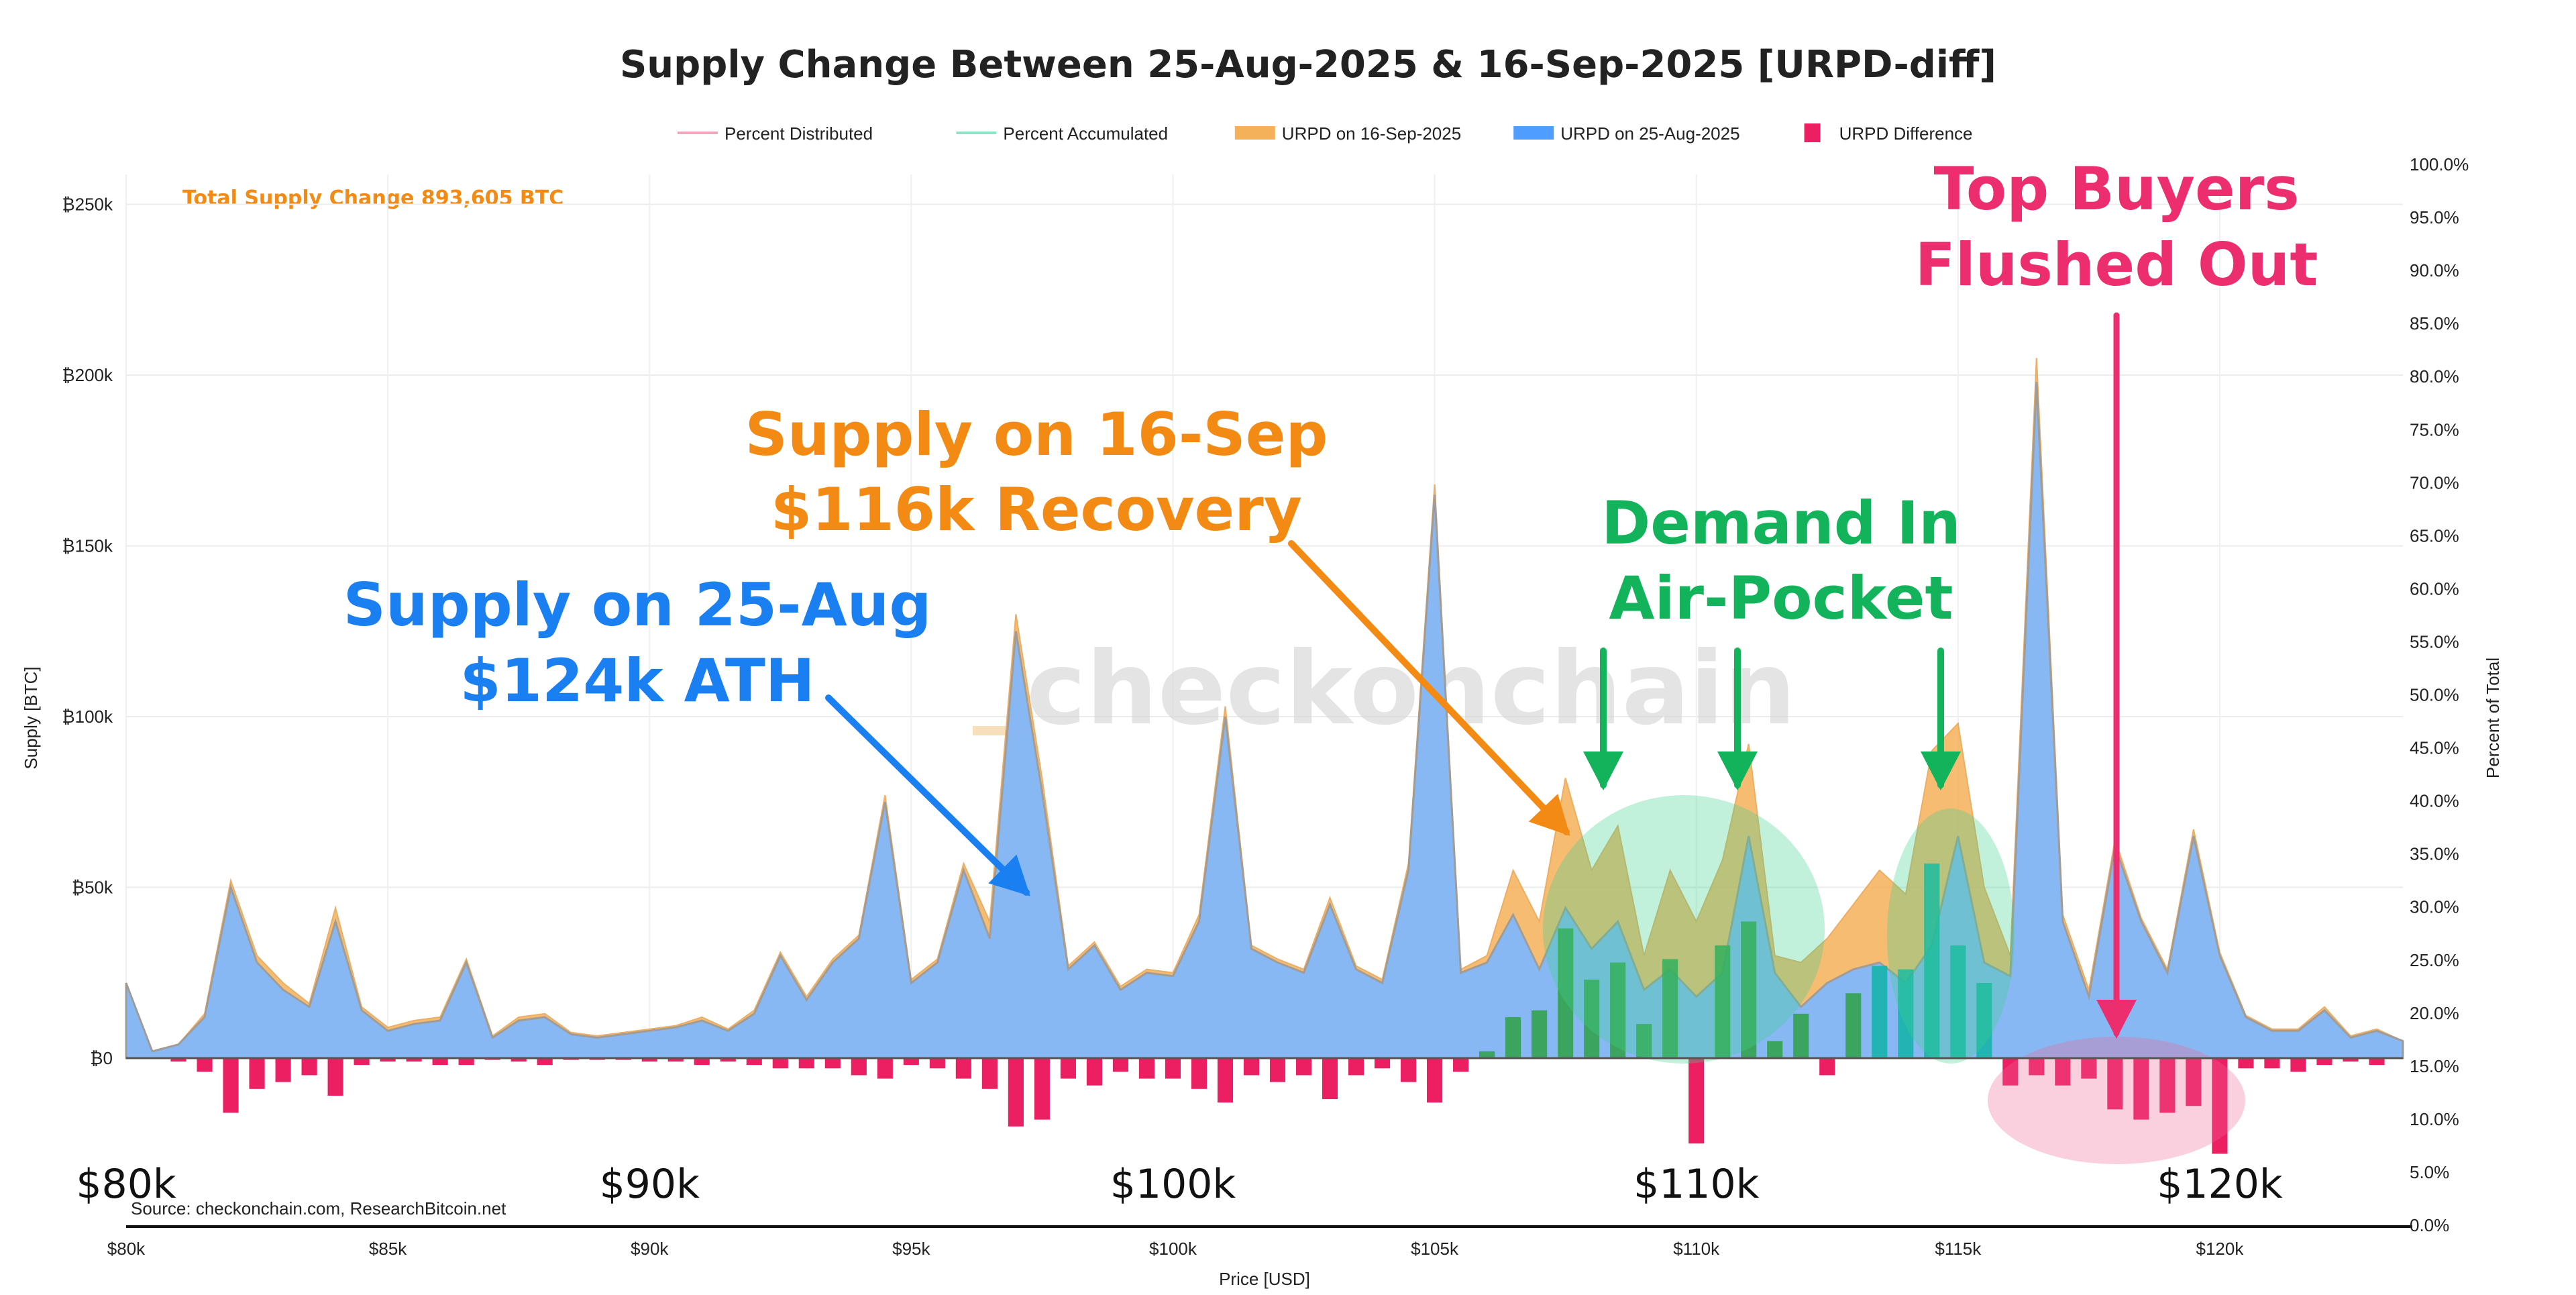 The image size is (2576, 1295). I want to click on arrow-demand-1-head, so click(1603, 771).